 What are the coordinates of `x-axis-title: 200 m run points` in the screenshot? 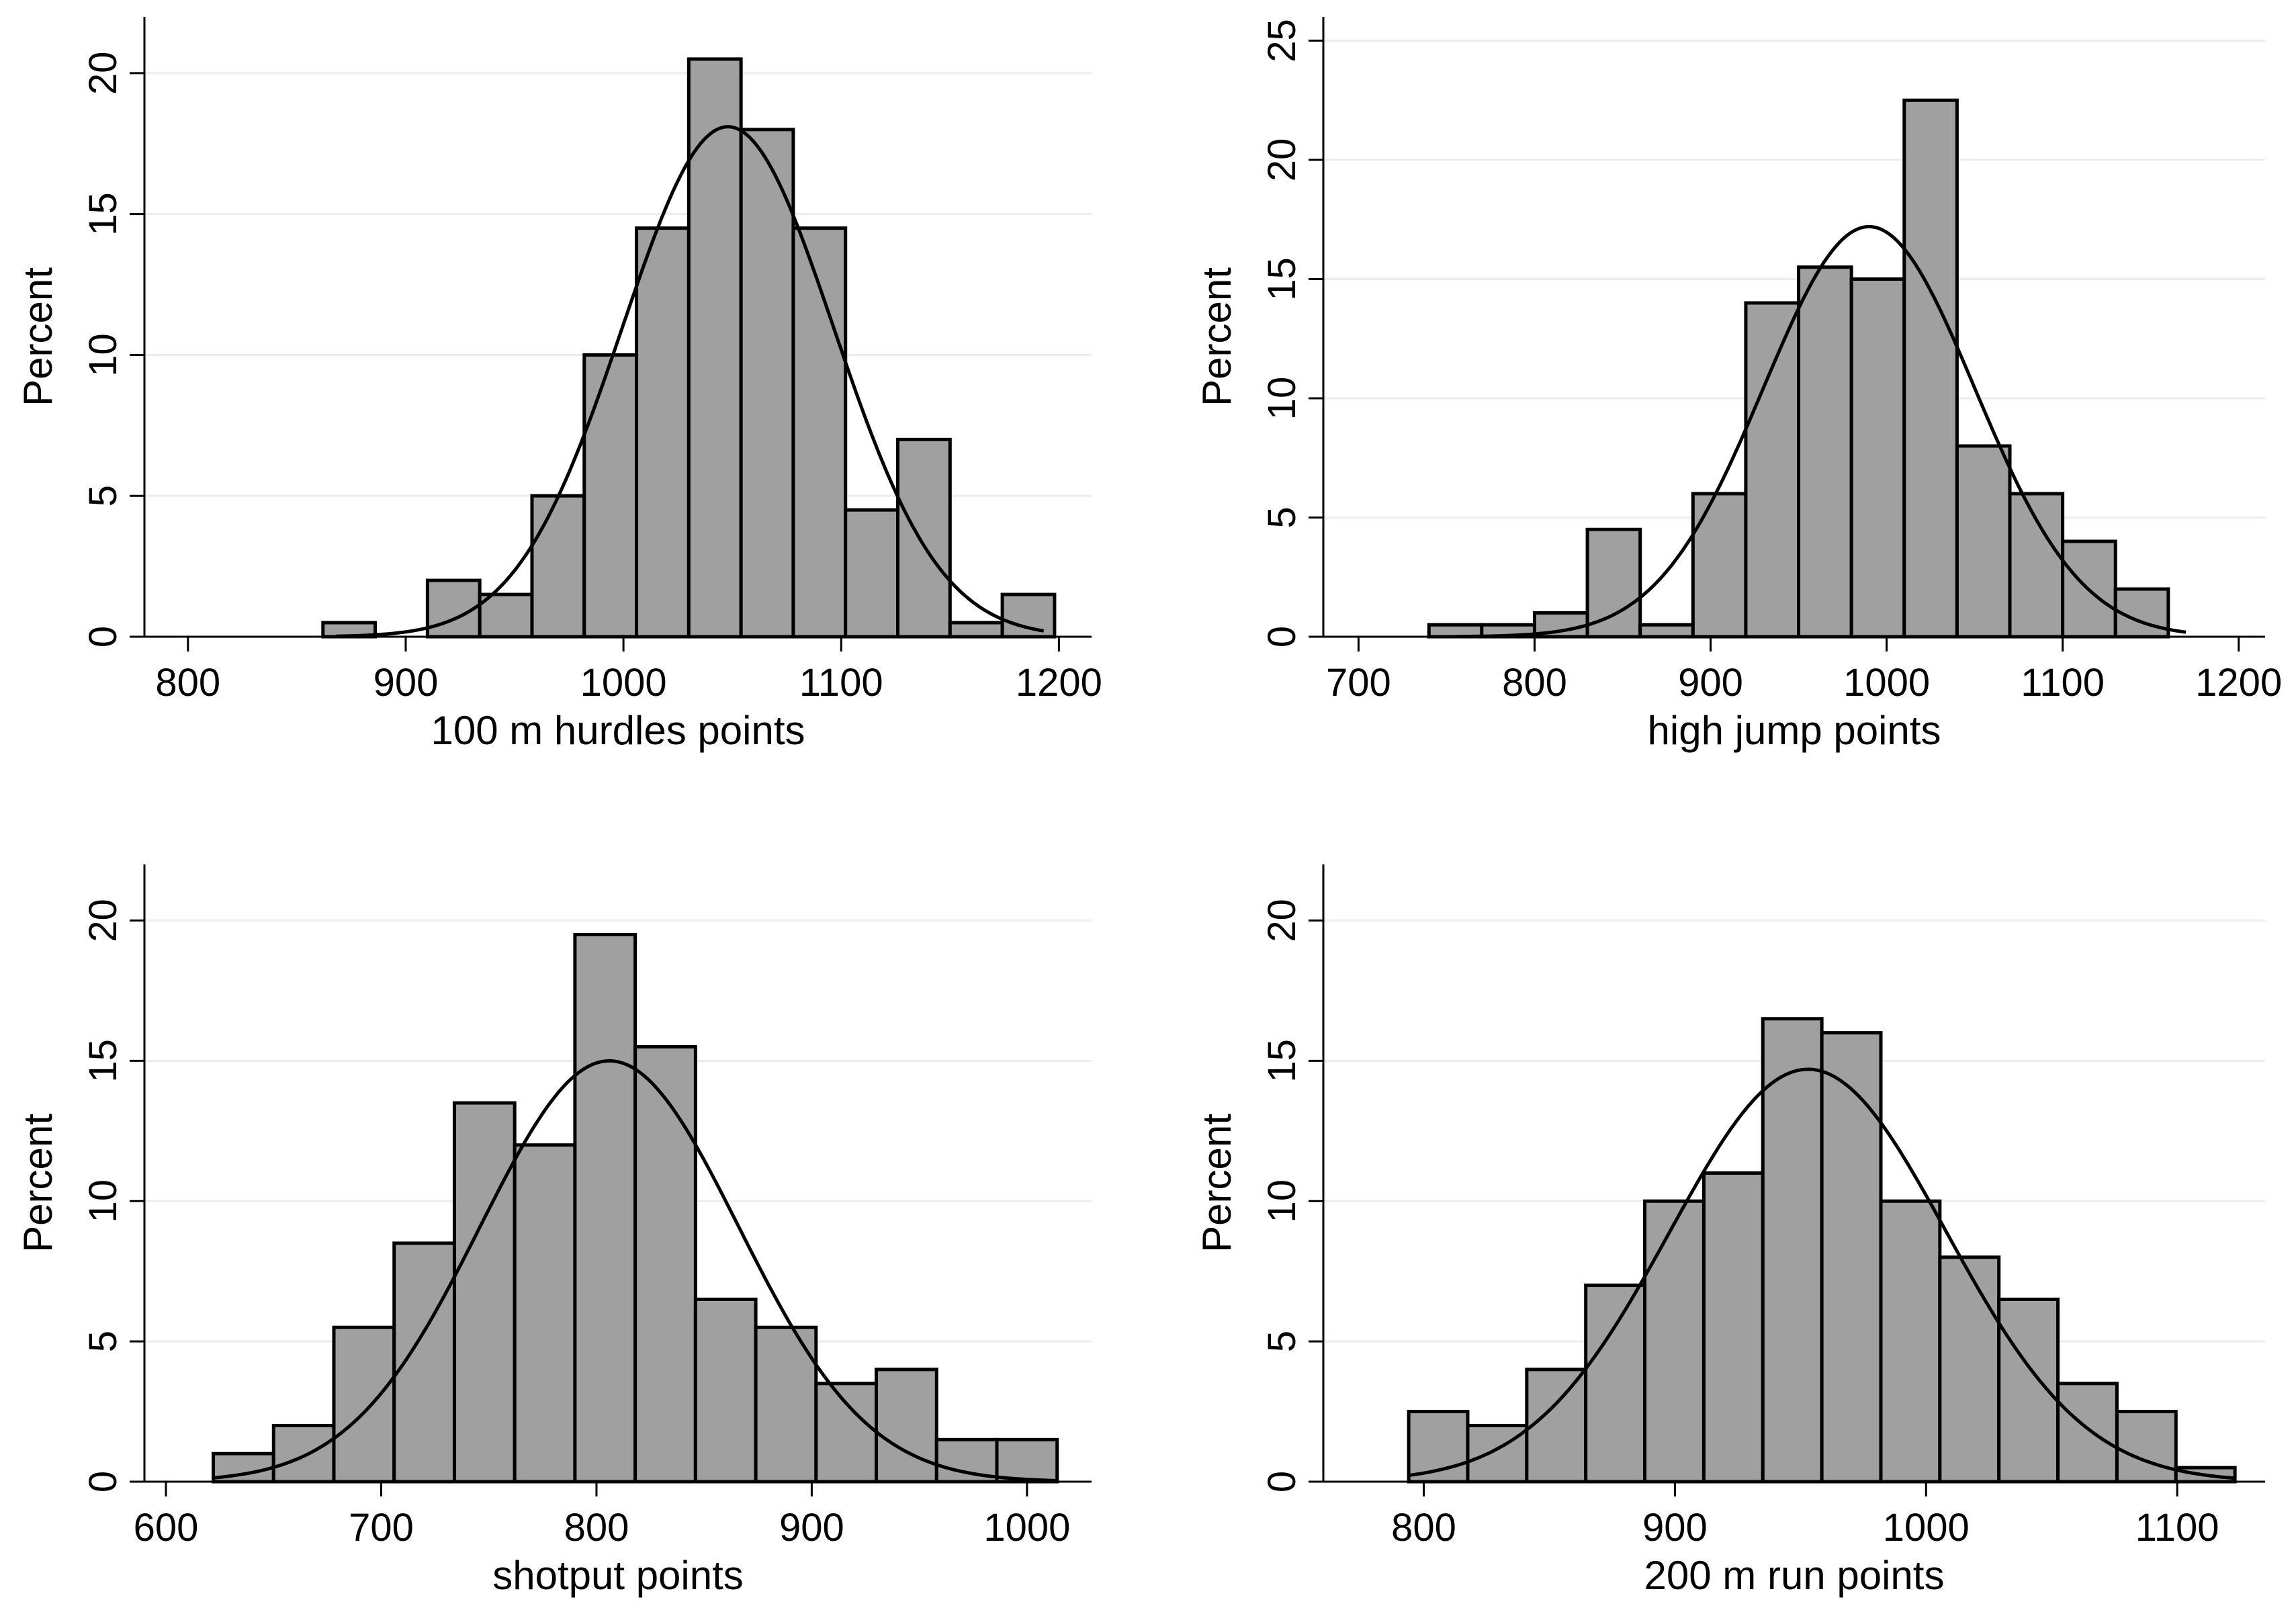 It's located at (1794, 1576).